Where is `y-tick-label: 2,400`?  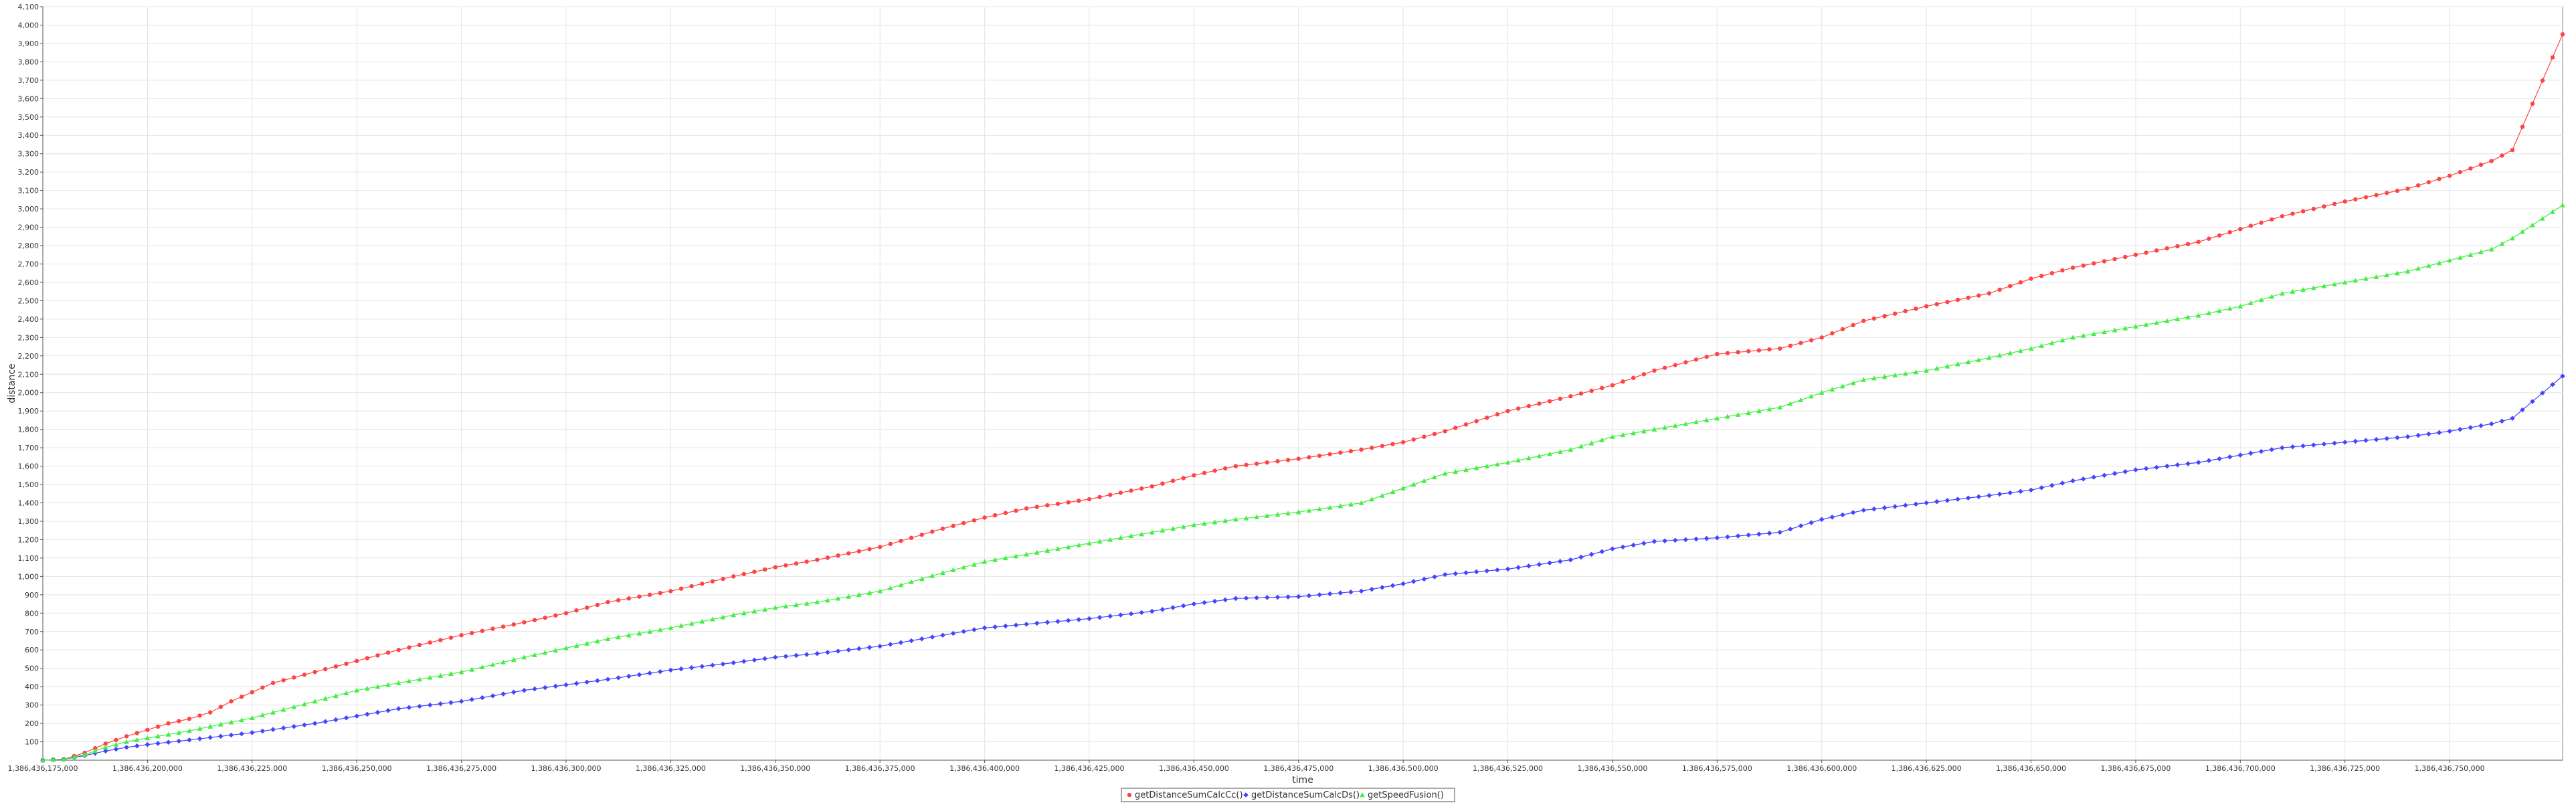
y-tick-label: 2,400 is located at coordinates (29, 319).